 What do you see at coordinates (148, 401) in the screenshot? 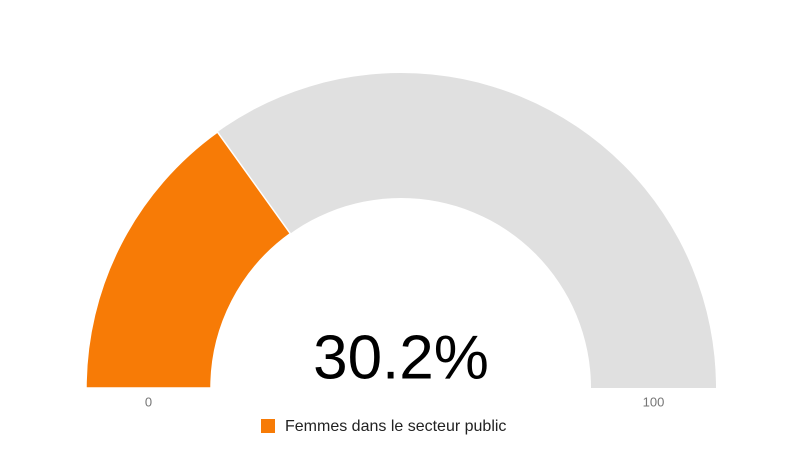
I see `tick-label: 0` at bounding box center [148, 401].